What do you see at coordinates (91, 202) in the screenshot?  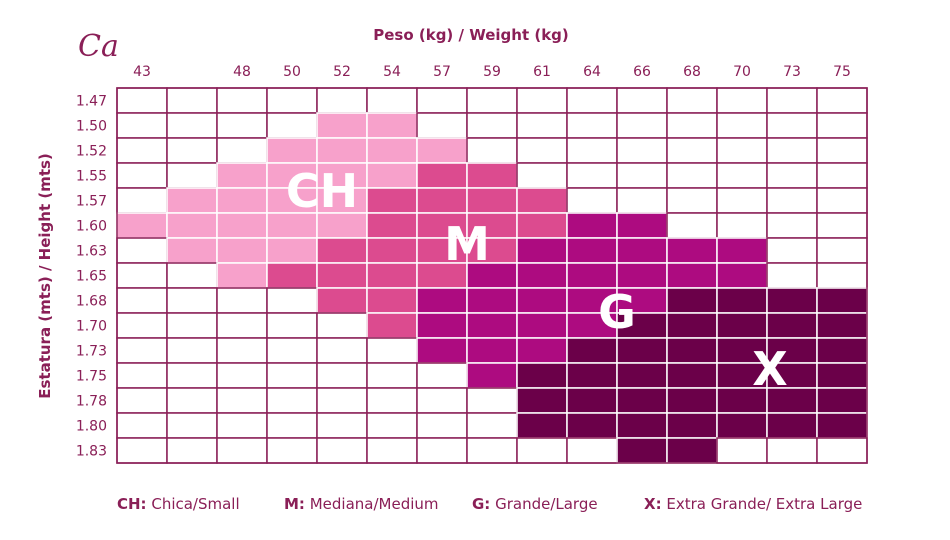 I see `y-tick-label: 1.57` at bounding box center [91, 202].